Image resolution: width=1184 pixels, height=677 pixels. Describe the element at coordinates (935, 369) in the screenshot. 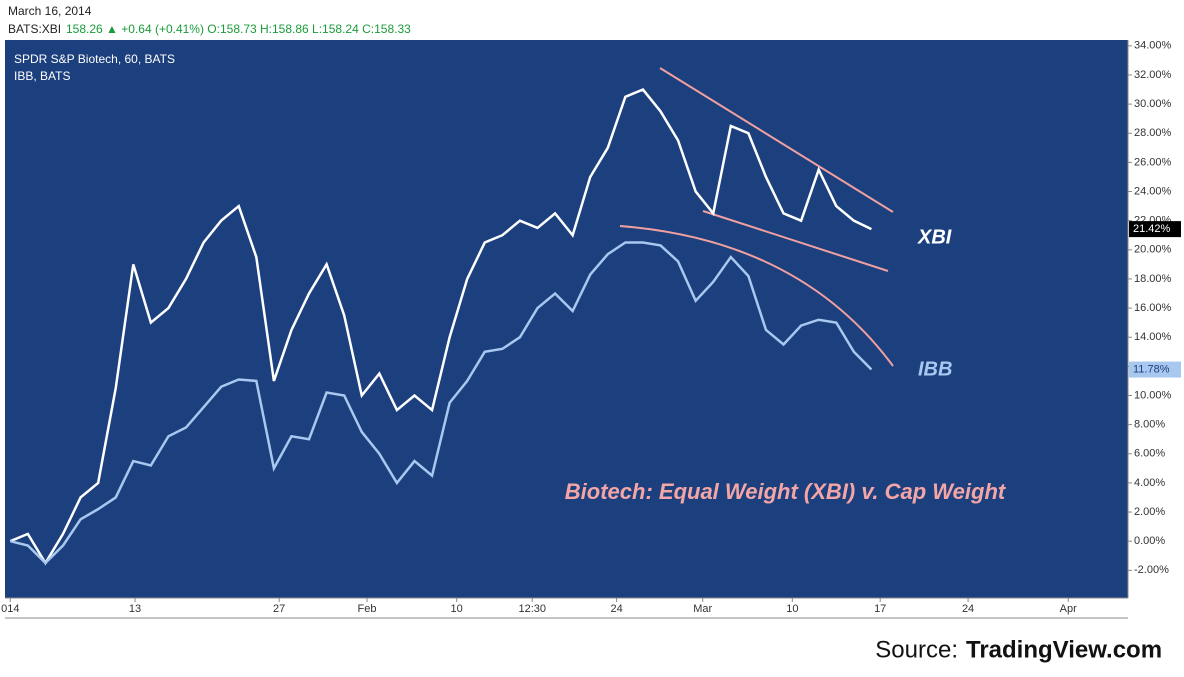

I see `annotation-ibb: IBB` at that location.